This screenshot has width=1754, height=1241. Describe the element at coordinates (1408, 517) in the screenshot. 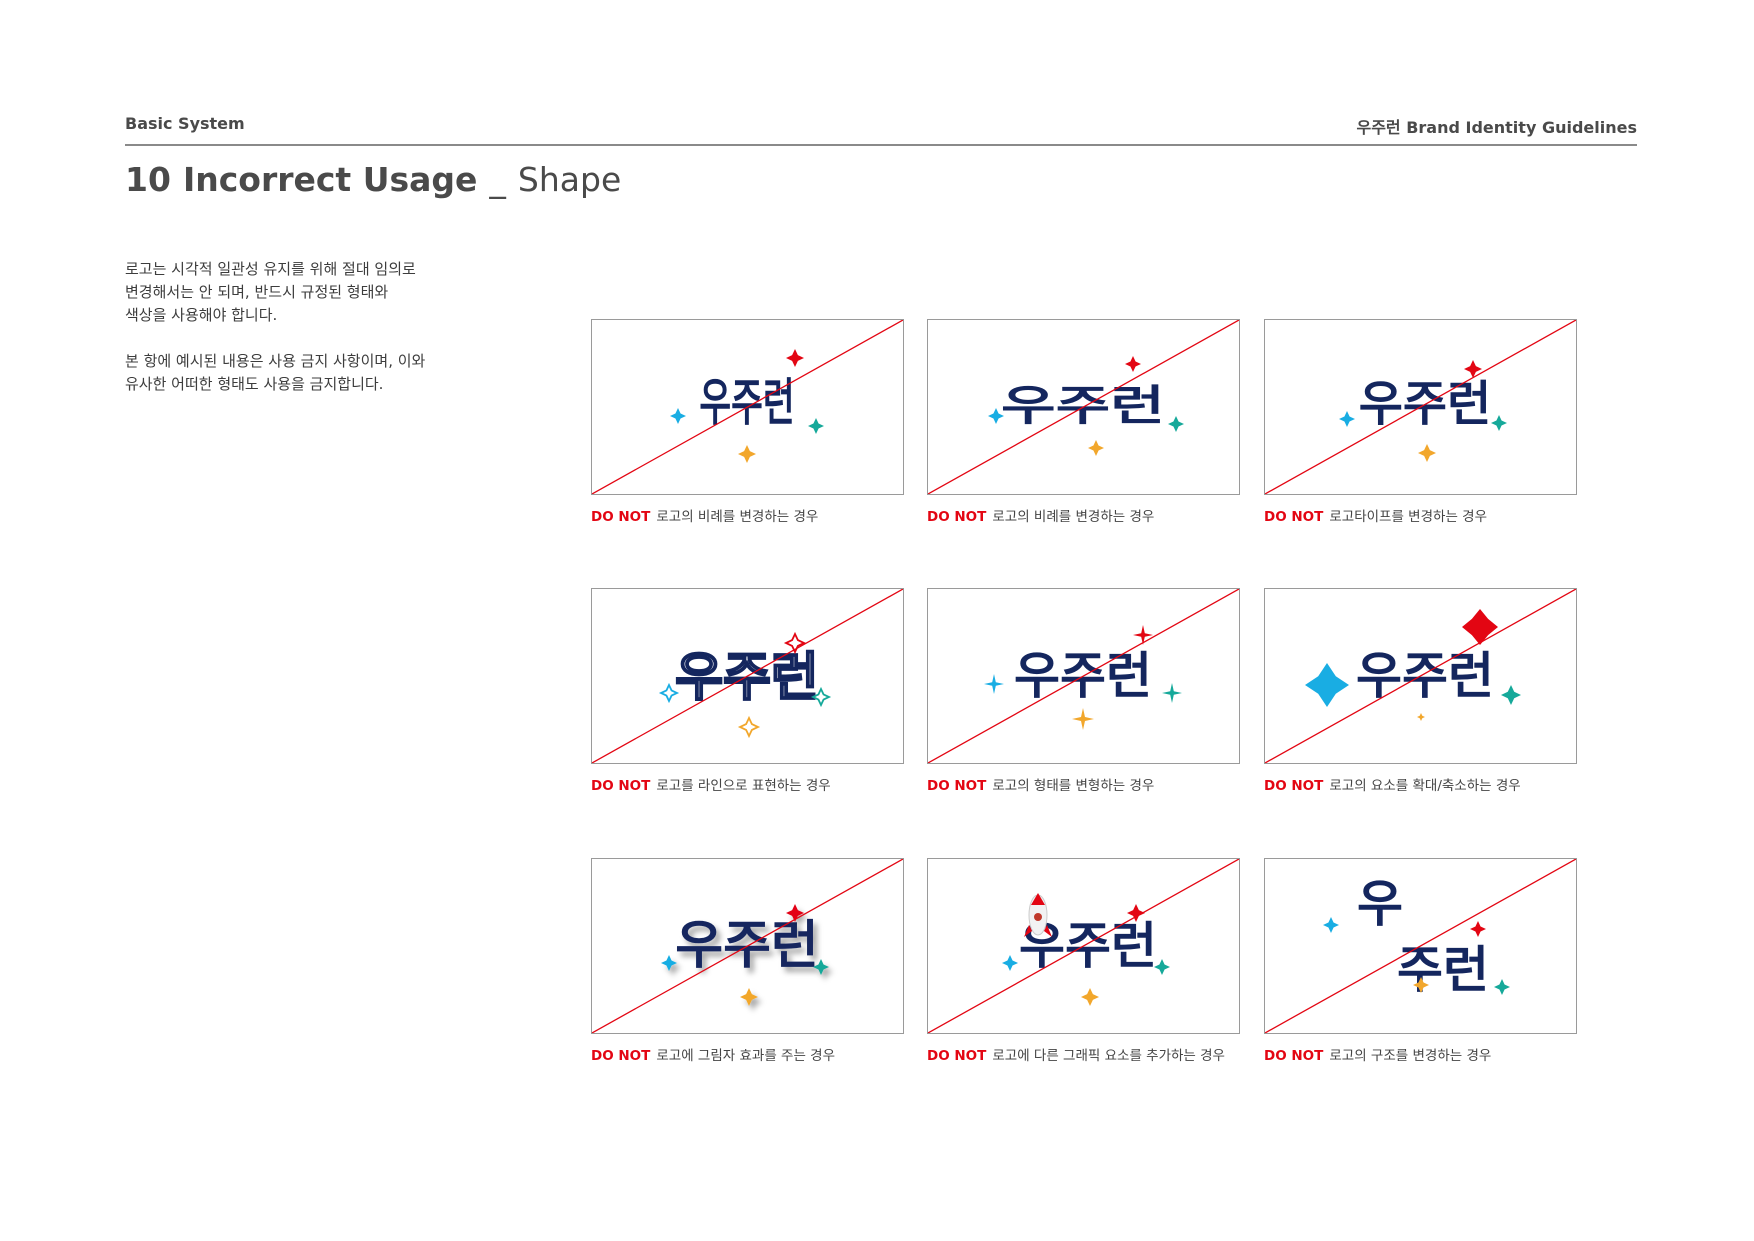

I see `caption-text: 로고타이프를 변경하는 경우` at that location.